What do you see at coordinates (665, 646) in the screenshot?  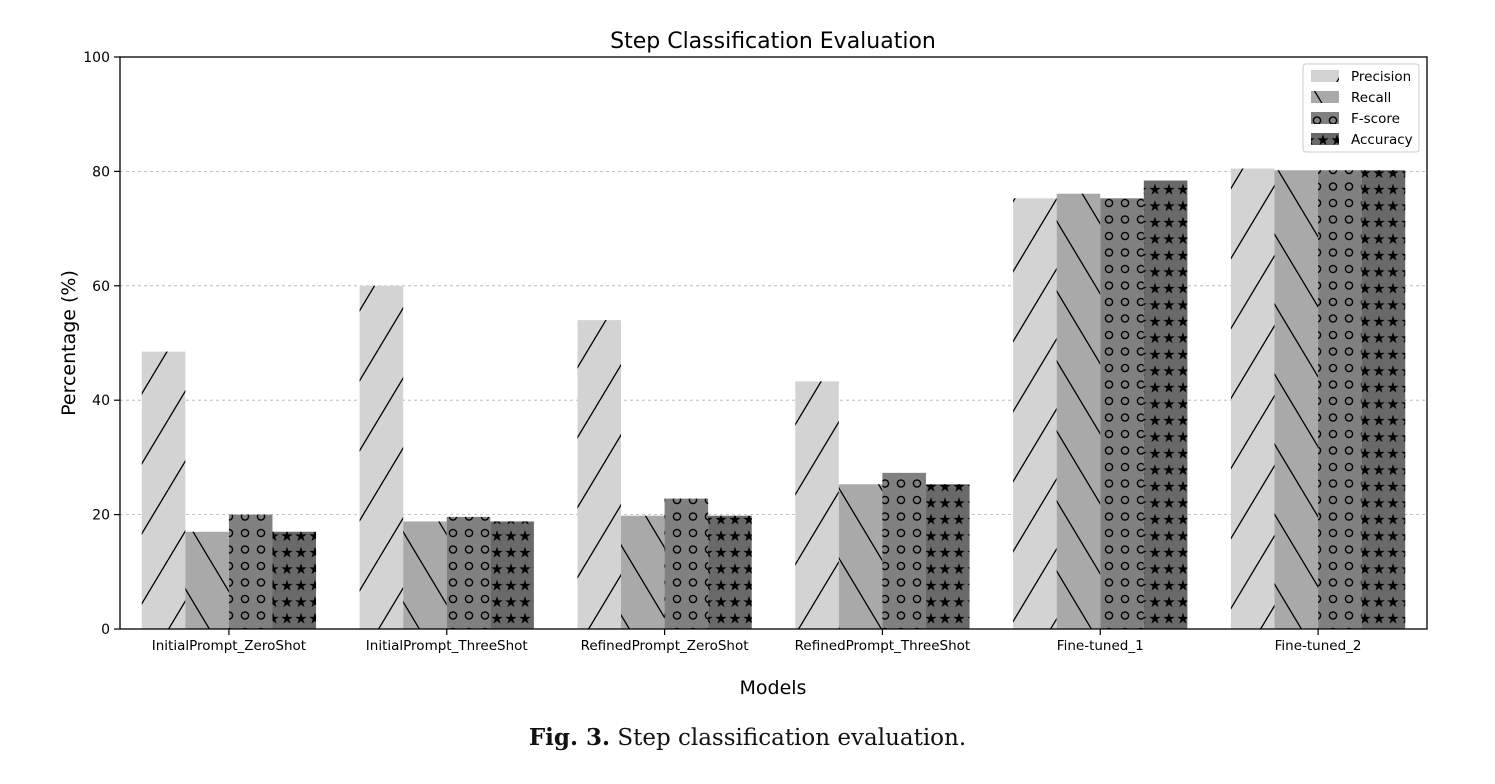 I see `x-tick-label: RefinedPrompt_ZeroShot` at bounding box center [665, 646].